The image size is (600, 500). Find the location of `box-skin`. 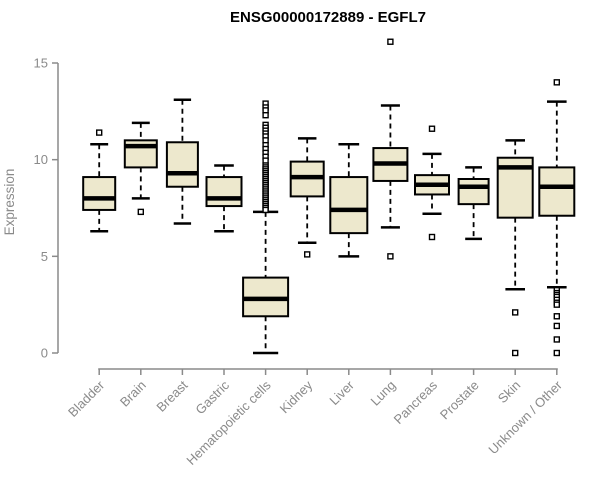

box-skin is located at coordinates (515, 248).